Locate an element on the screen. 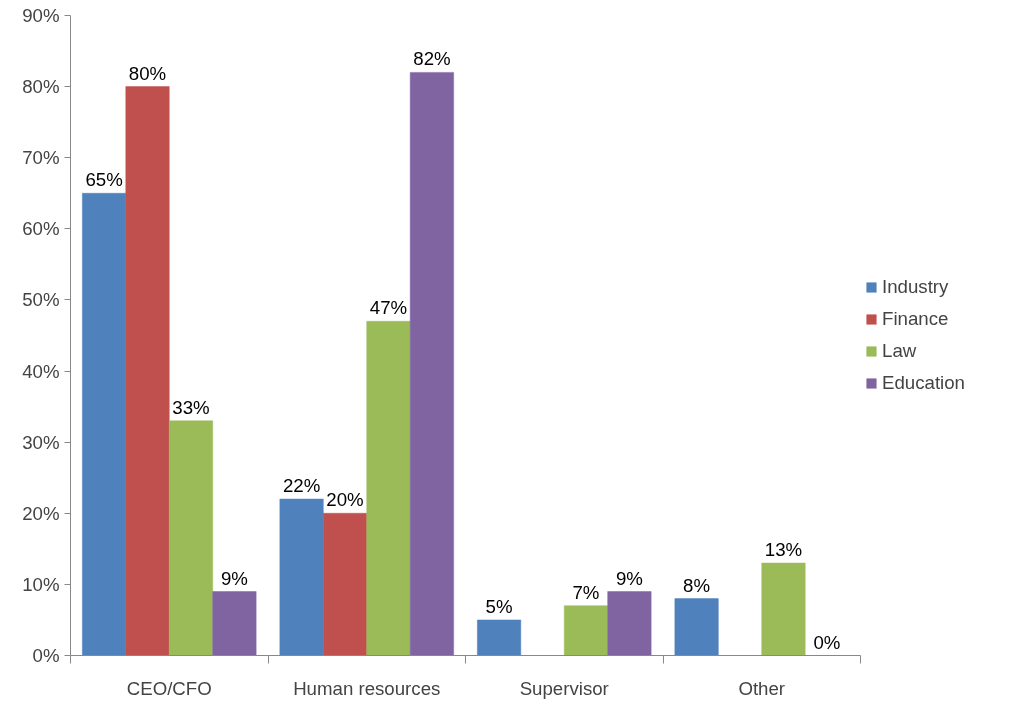  data-label: 0% is located at coordinates (827, 642).